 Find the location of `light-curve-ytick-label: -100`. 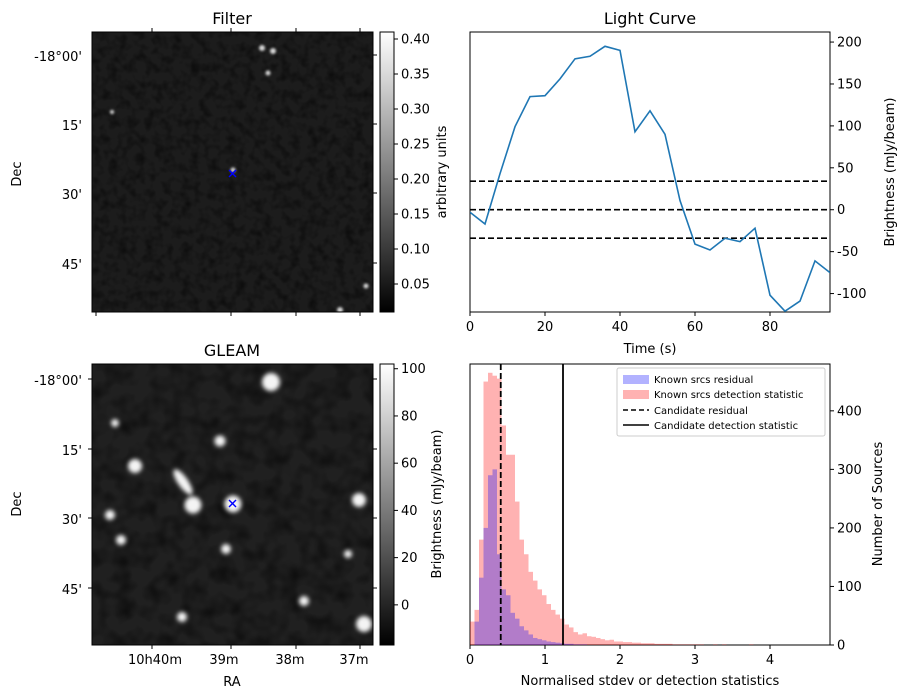

light-curve-ytick-label: -100 is located at coordinates (852, 294).